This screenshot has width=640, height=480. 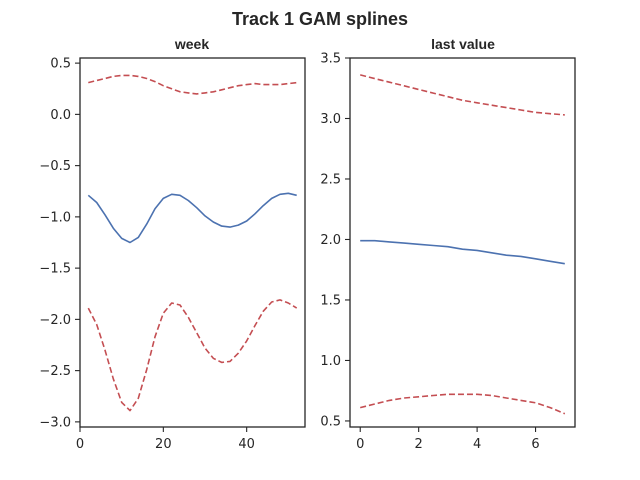 I want to click on y-tick-label-last-value: 1.0, so click(x=330, y=361).